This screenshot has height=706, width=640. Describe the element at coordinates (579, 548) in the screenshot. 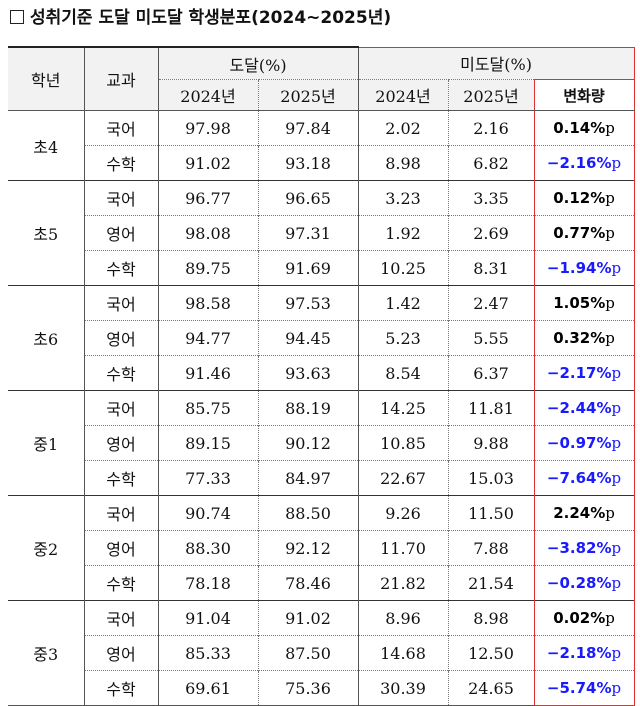

I see `change-value: −3.82%` at that location.